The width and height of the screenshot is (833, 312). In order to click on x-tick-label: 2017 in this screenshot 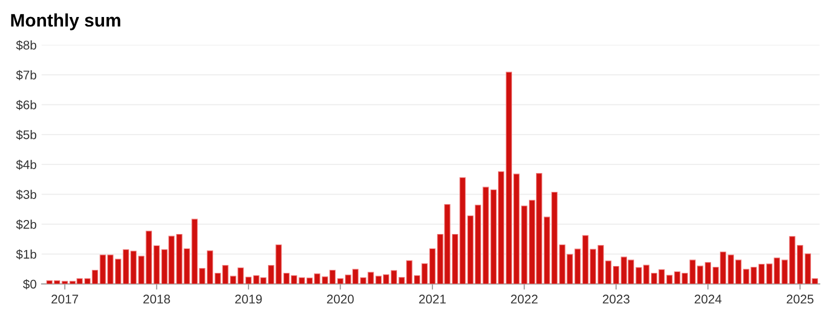, I will do `click(65, 299)`.